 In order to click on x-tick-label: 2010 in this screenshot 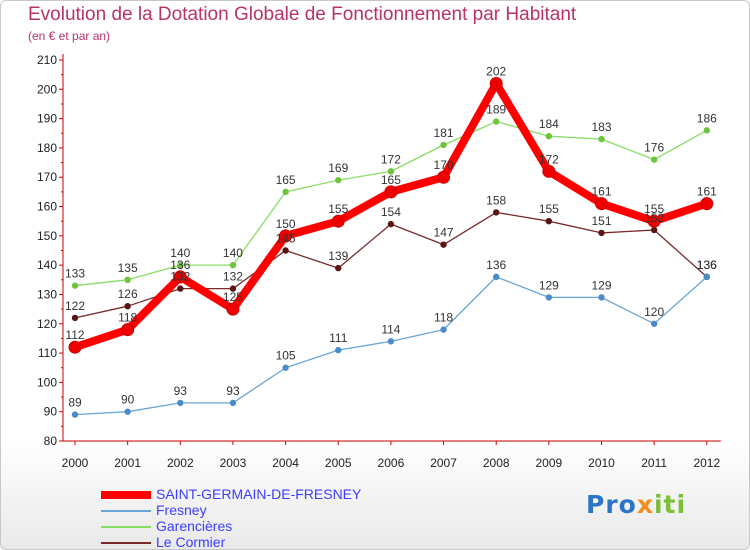, I will do `click(601, 463)`.